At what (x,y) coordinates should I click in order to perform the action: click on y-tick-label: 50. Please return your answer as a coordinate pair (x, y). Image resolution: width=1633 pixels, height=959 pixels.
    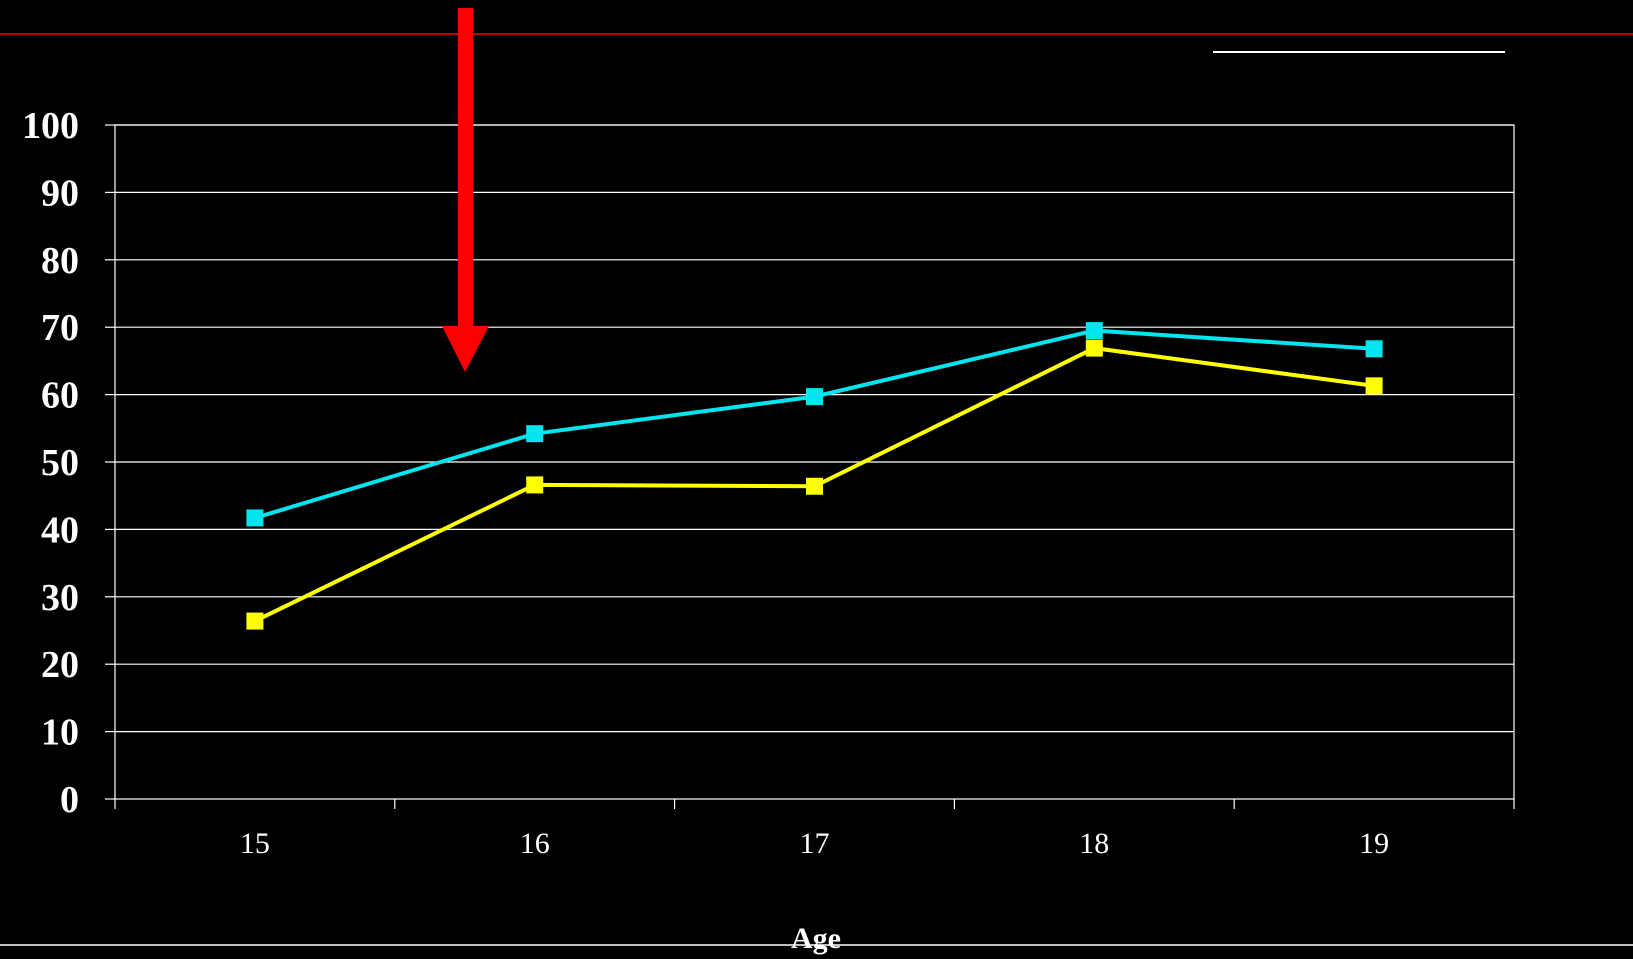
    Looking at the image, I should click on (60, 463).